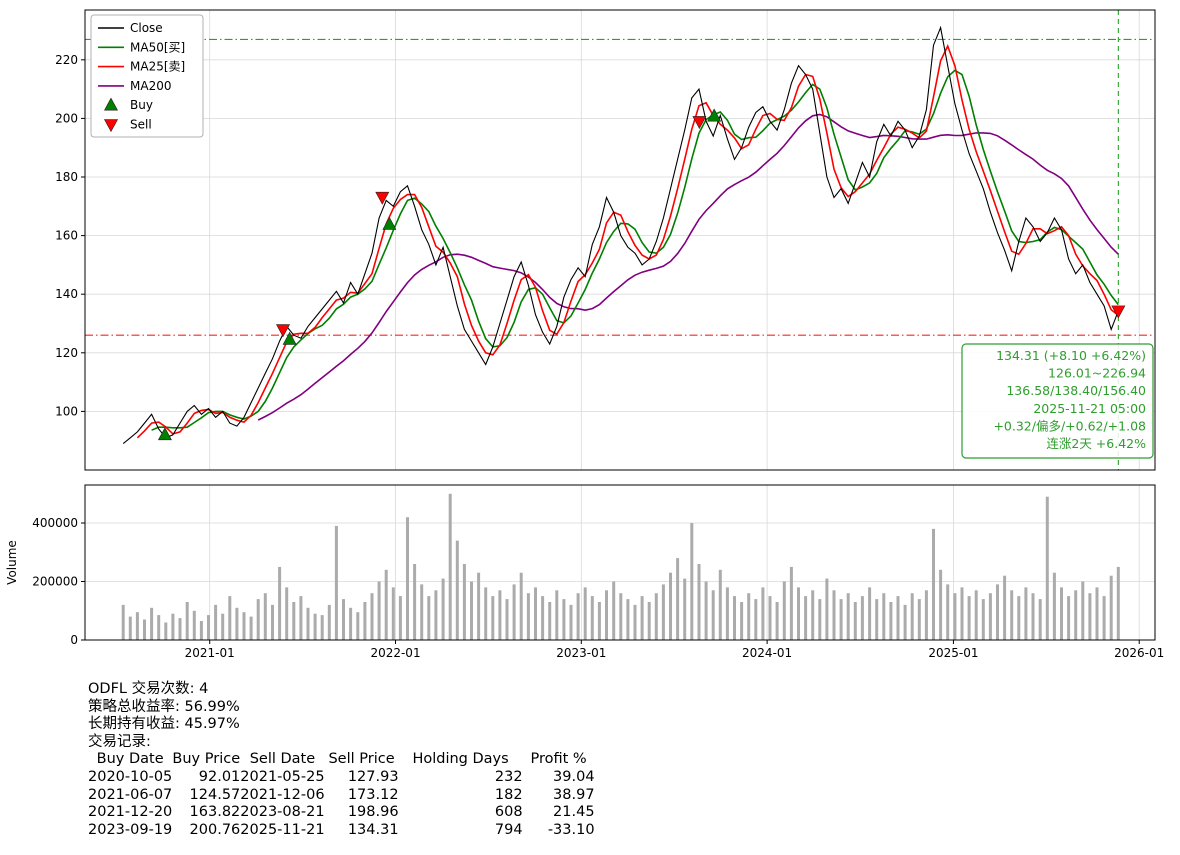  I want to click on summary-trade-log-label: 交易记录:, so click(119, 741).